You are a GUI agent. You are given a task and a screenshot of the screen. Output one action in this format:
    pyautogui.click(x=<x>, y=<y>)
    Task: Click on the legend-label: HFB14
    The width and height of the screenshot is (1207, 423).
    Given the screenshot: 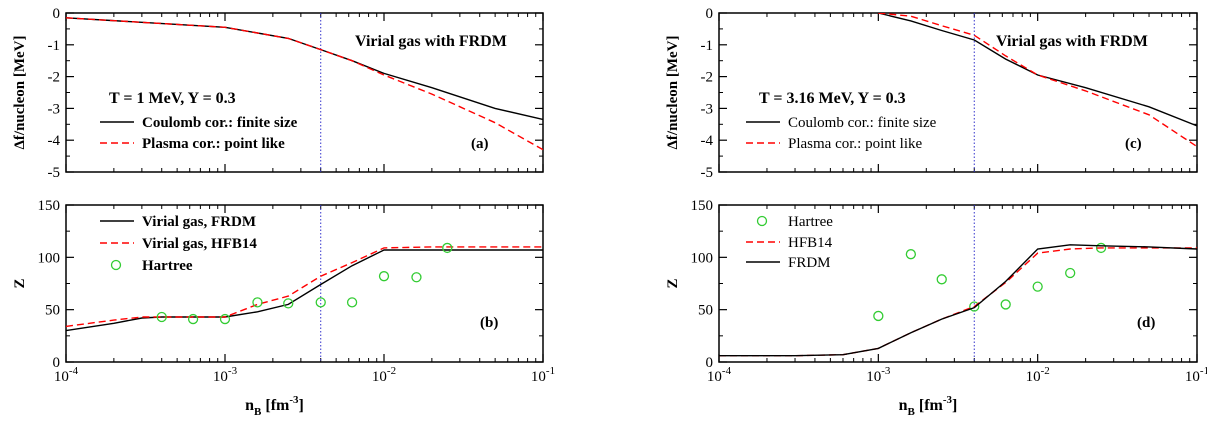 What is the action you would take?
    pyautogui.click(x=810, y=243)
    